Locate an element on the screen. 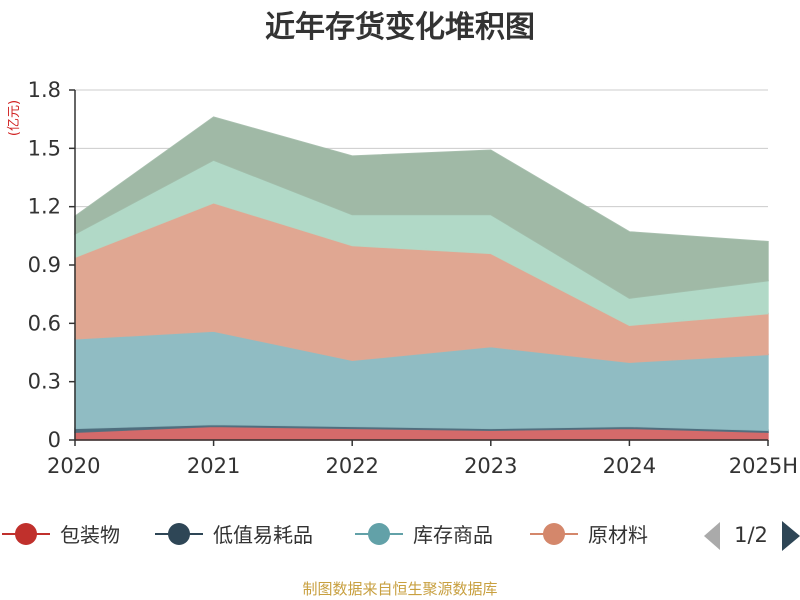 The image size is (800, 600). legend: 包装物 低值易耗品 库存商品 原材料 1/2 is located at coordinates (401, 536).